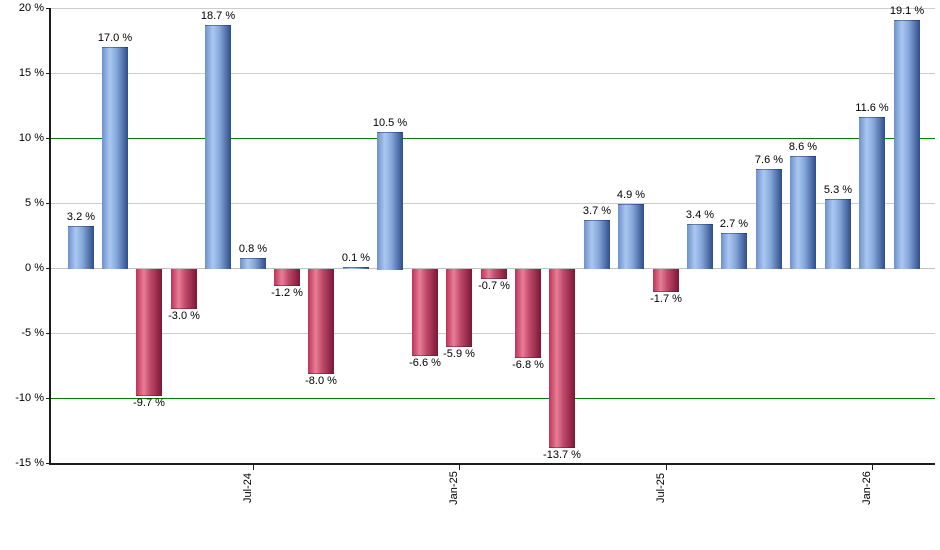  What do you see at coordinates (253, 249) in the screenshot?
I see `bar-value-label: 0.8 %` at bounding box center [253, 249].